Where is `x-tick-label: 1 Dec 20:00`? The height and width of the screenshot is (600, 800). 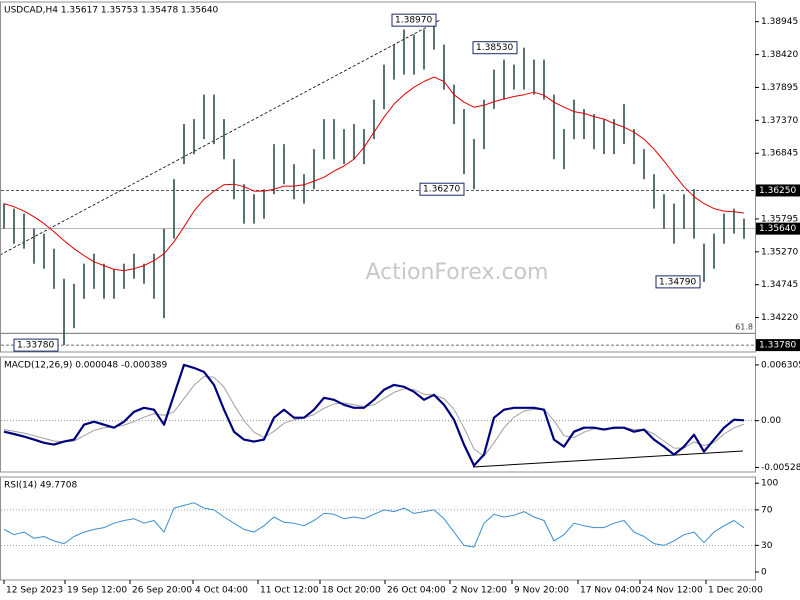 x-tick-label: 1 Dec 20:00 is located at coordinates (735, 591).